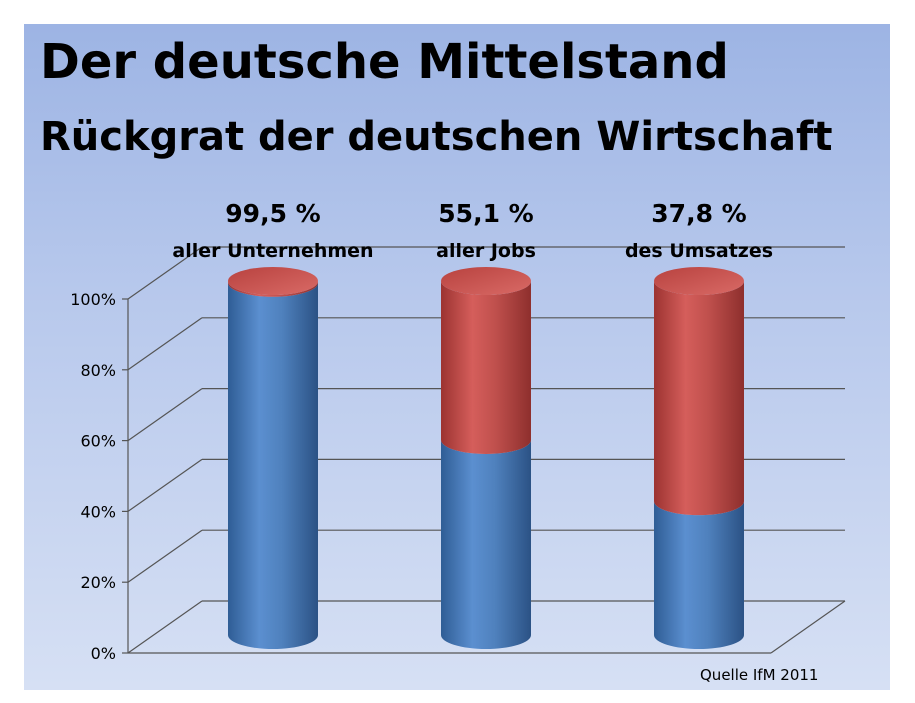 The image size is (915, 703). I want to click on y-tick-label: 80%, so click(98, 370).